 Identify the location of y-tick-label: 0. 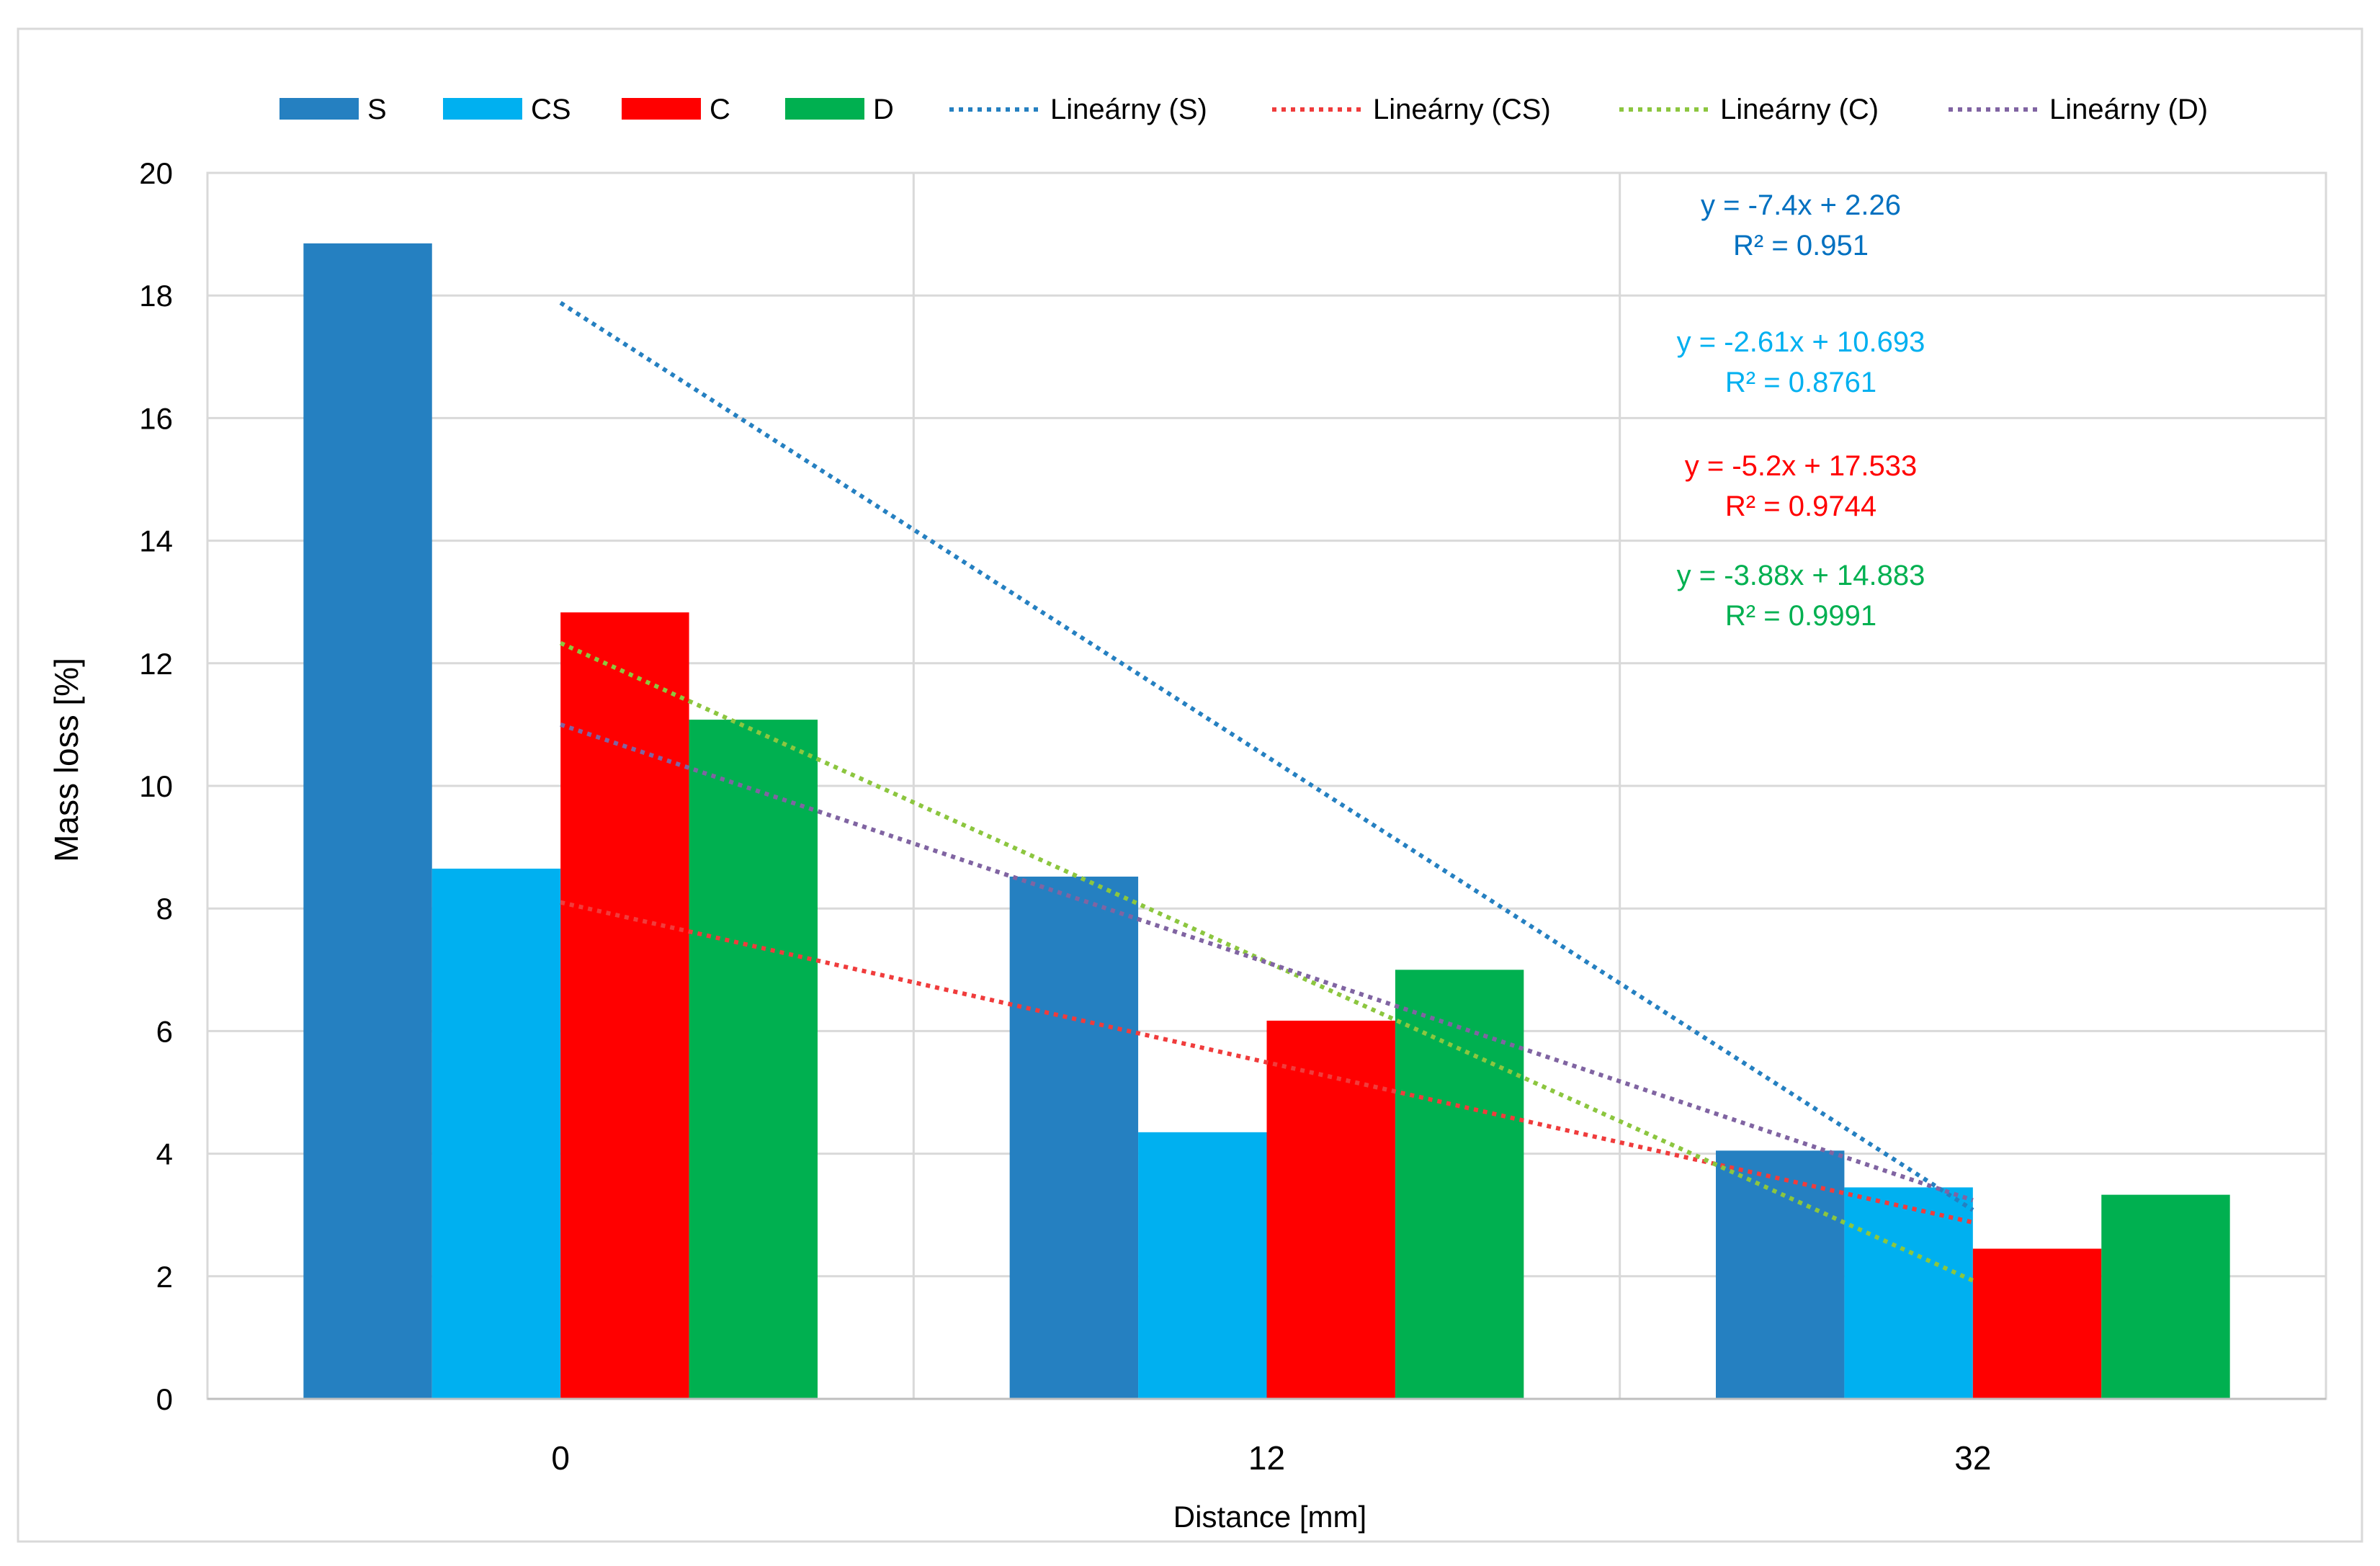
(164, 1399).